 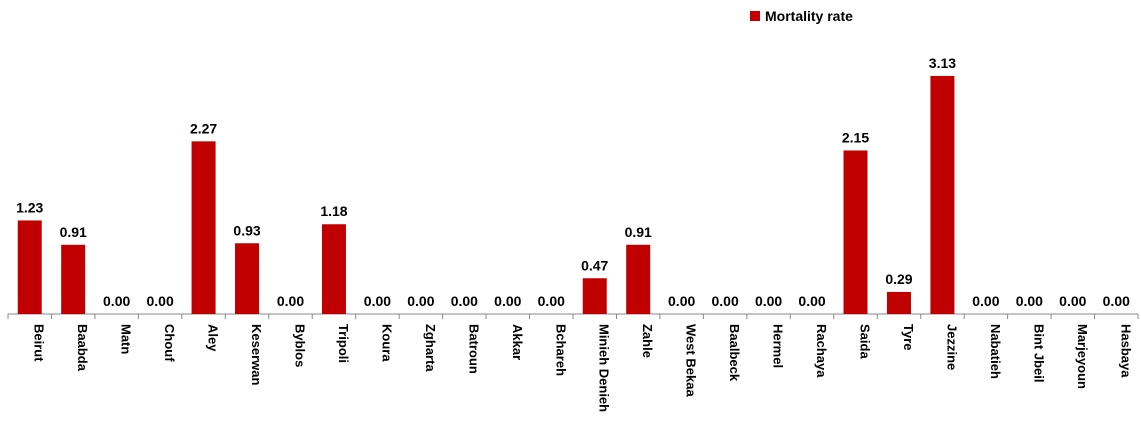 I want to click on x-axis-ticks, so click(x=573, y=316).